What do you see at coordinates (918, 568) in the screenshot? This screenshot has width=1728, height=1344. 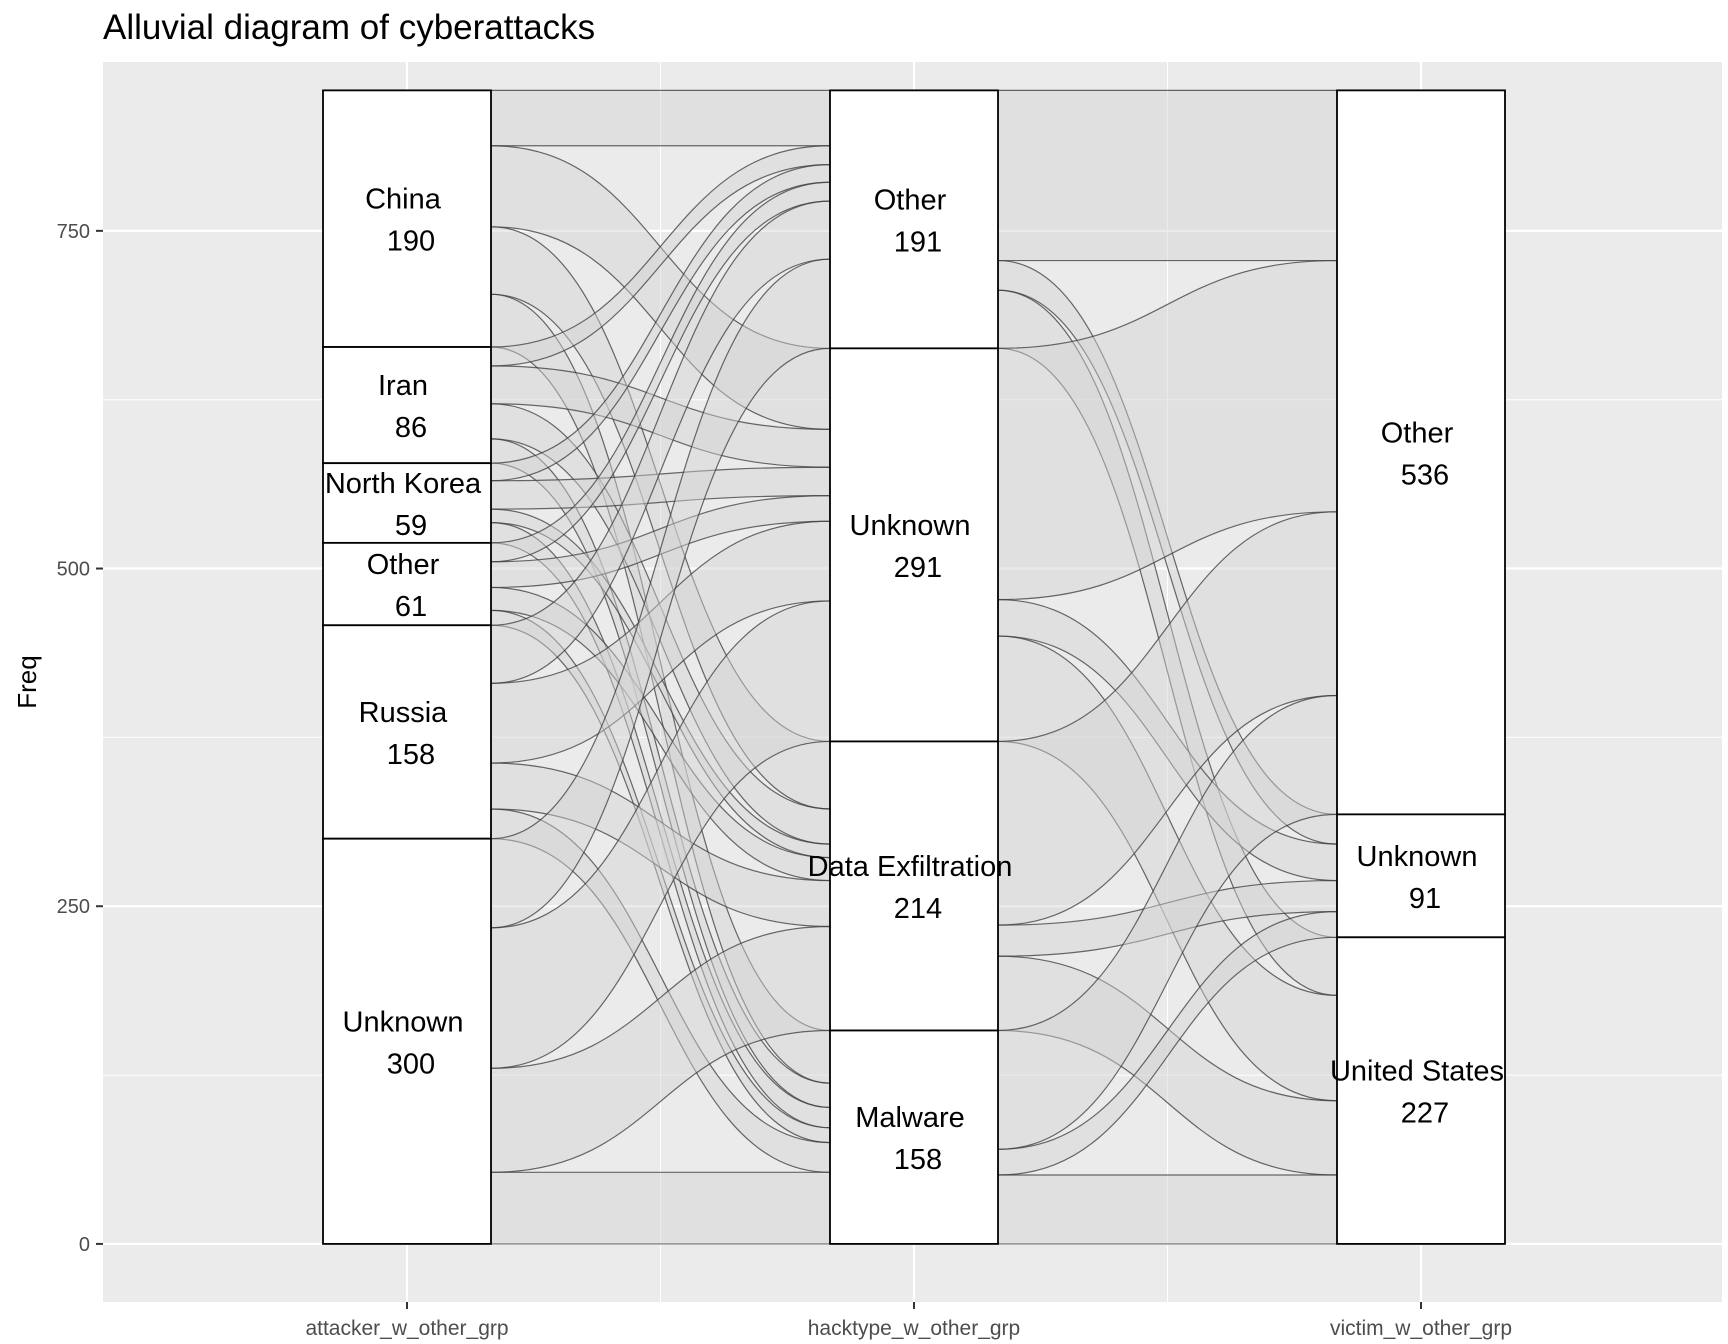 I see `stratum-count: 291` at bounding box center [918, 568].